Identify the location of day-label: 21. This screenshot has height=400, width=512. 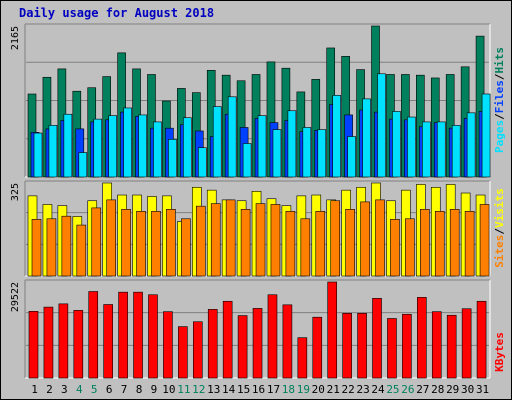
(333, 389).